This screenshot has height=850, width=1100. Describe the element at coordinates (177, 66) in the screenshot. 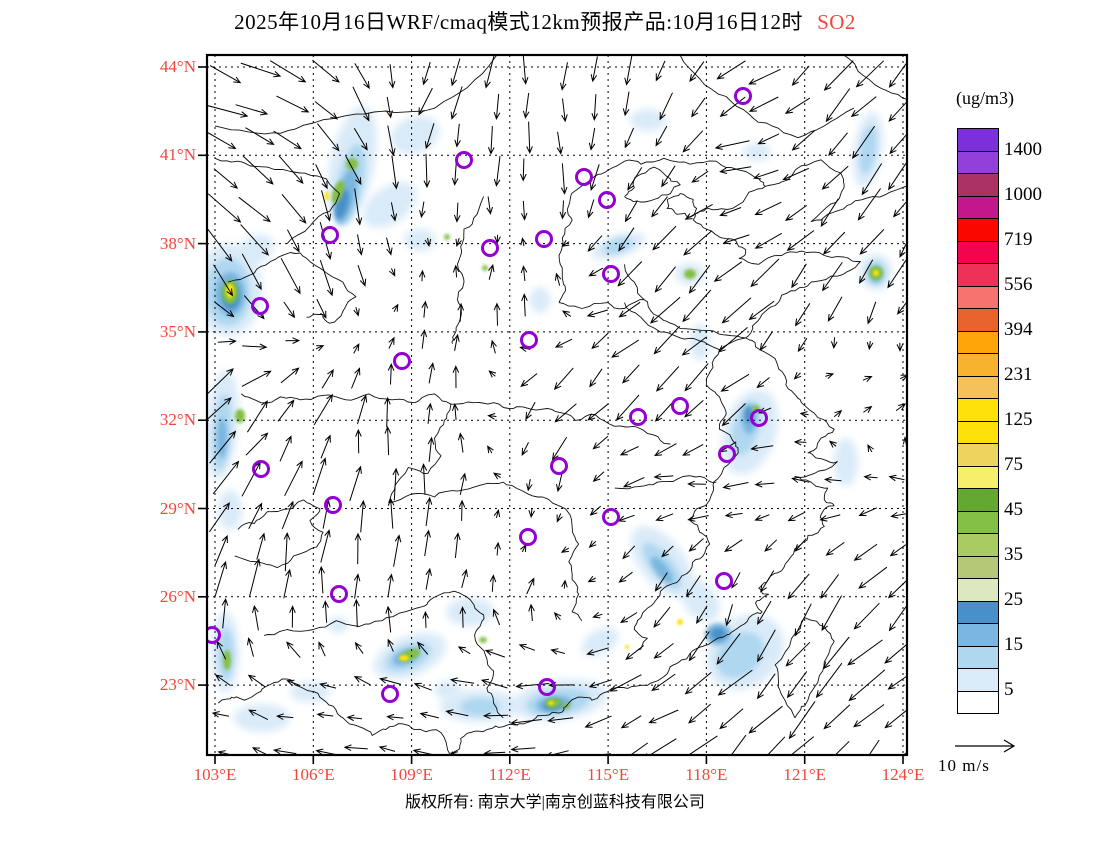

I see `lat-axis-label: 44°N` at that location.